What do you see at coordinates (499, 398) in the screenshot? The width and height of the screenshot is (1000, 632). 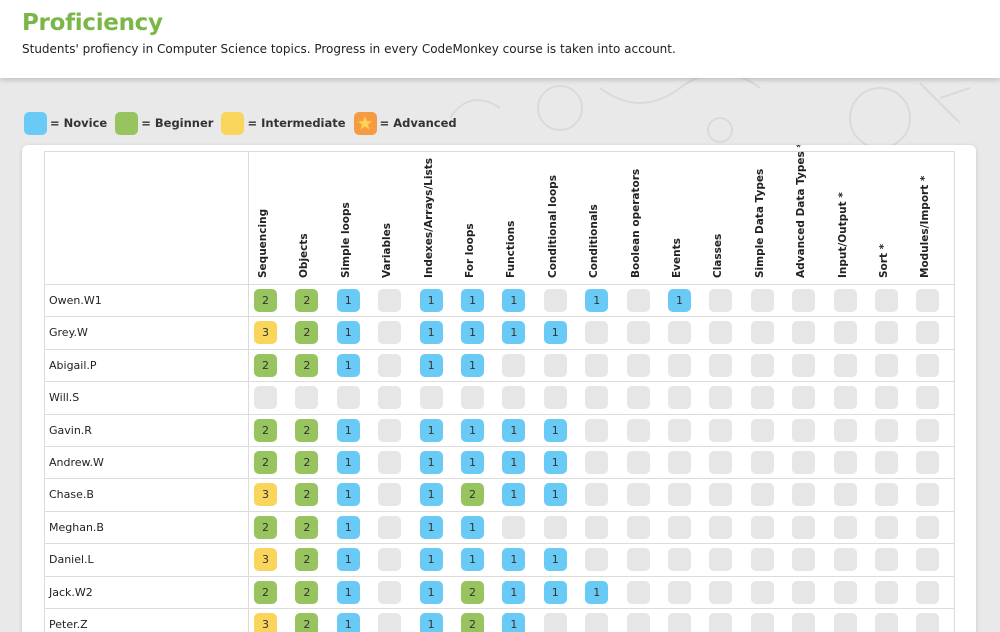 I see `table-row: Will.S` at bounding box center [499, 398].